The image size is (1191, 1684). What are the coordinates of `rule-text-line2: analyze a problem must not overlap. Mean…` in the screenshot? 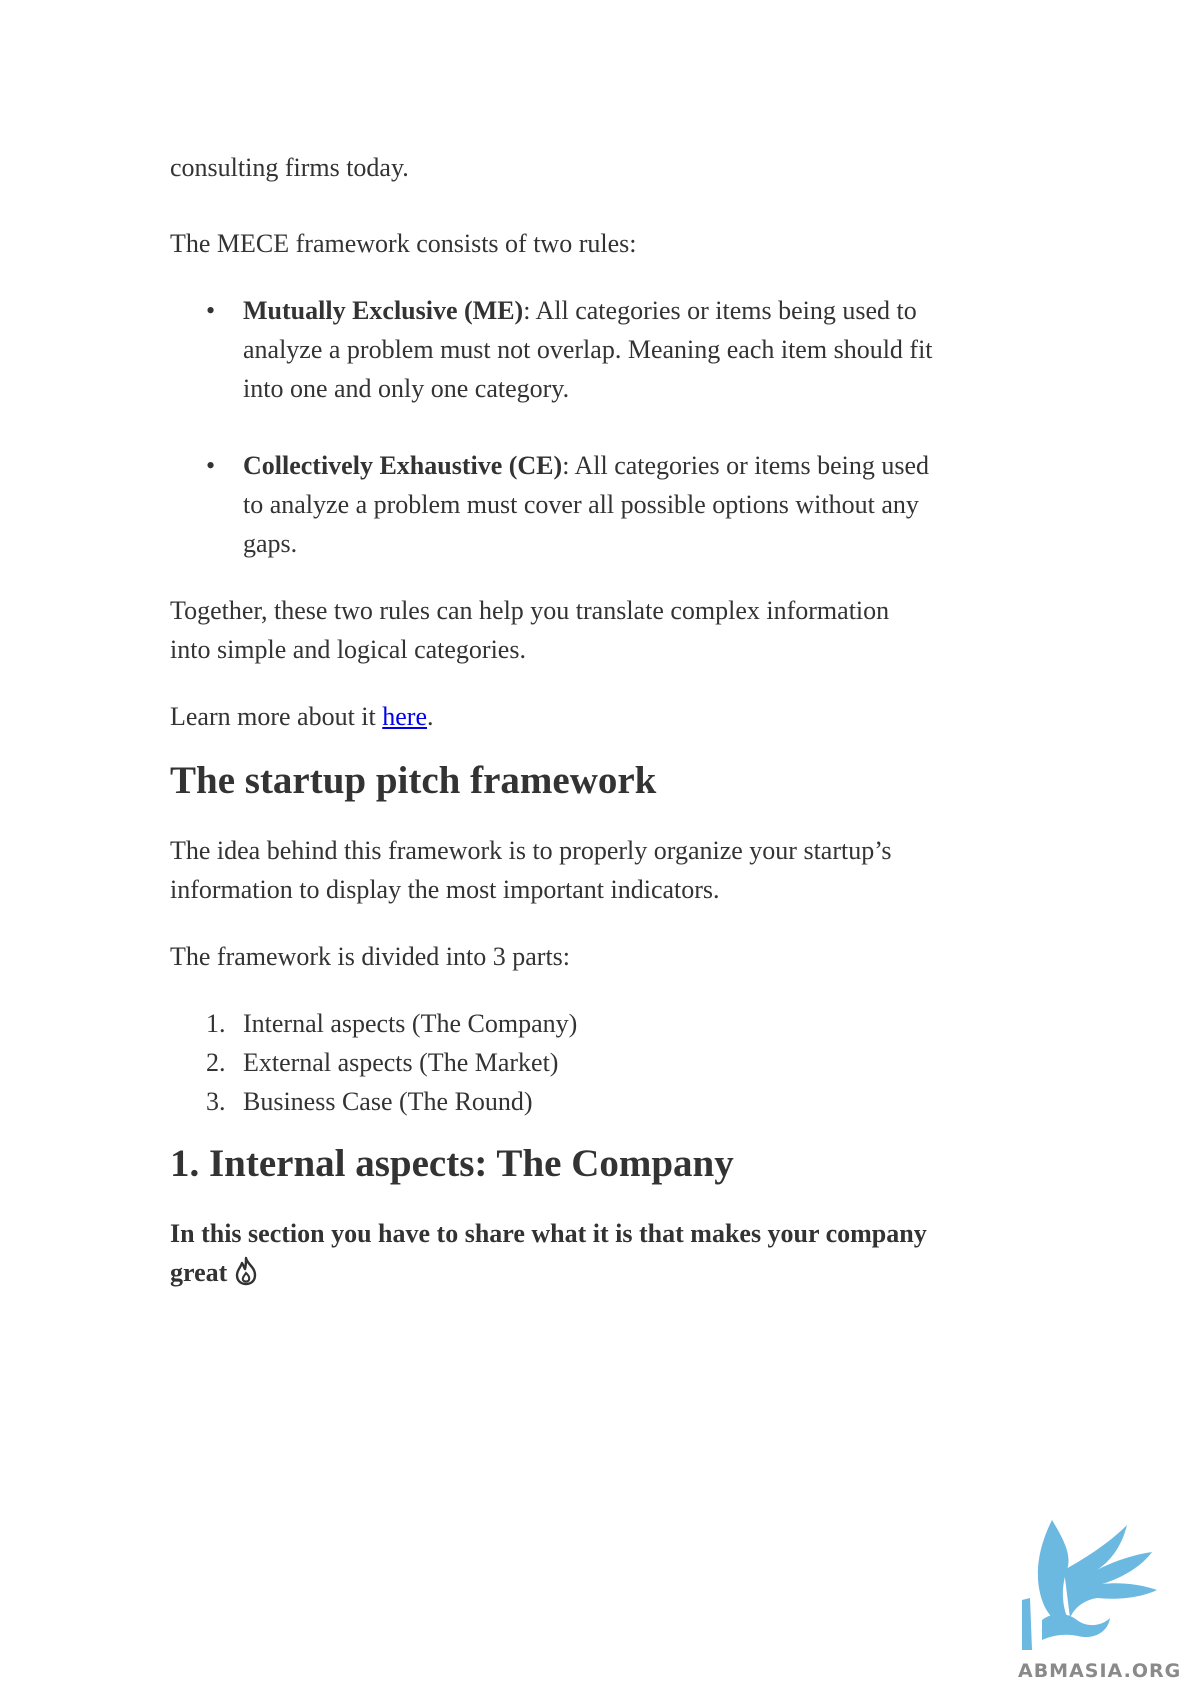 It's located at (588, 349).